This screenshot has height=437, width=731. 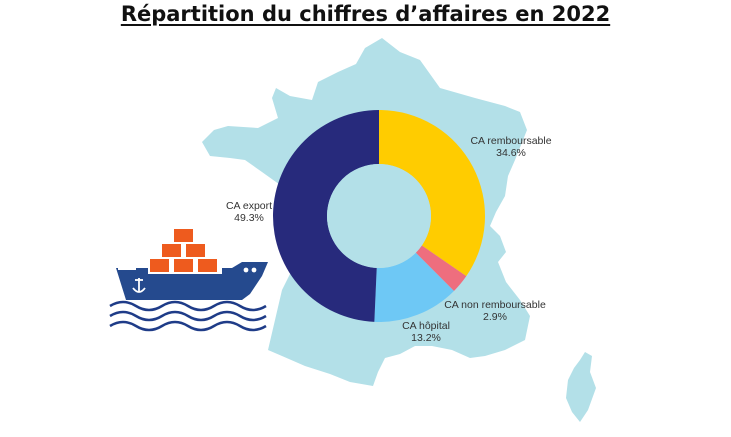 I want to click on slice-label-value: 49.3%, so click(x=249, y=218).